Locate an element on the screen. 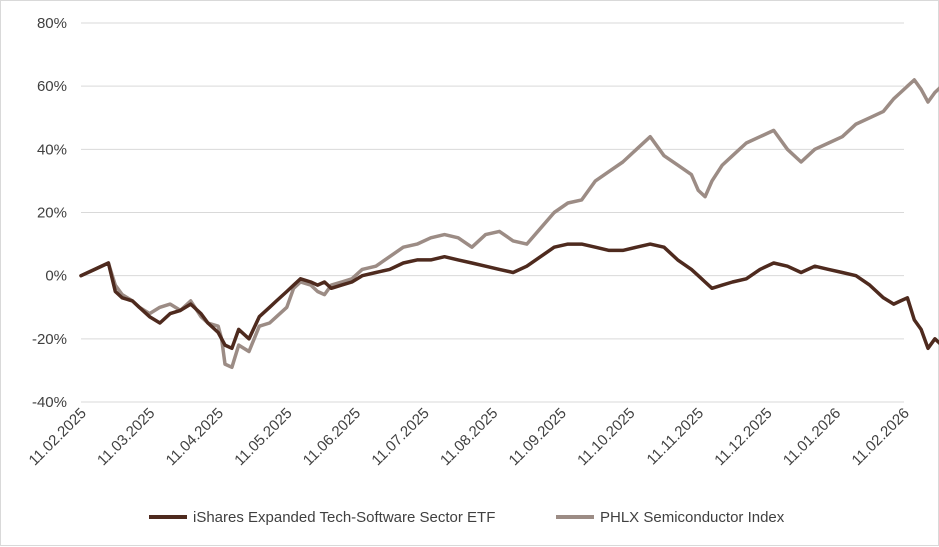  y-axis-ticks: -40% -20% 0% 20% 40% 60% 80% is located at coordinates (49, 213).